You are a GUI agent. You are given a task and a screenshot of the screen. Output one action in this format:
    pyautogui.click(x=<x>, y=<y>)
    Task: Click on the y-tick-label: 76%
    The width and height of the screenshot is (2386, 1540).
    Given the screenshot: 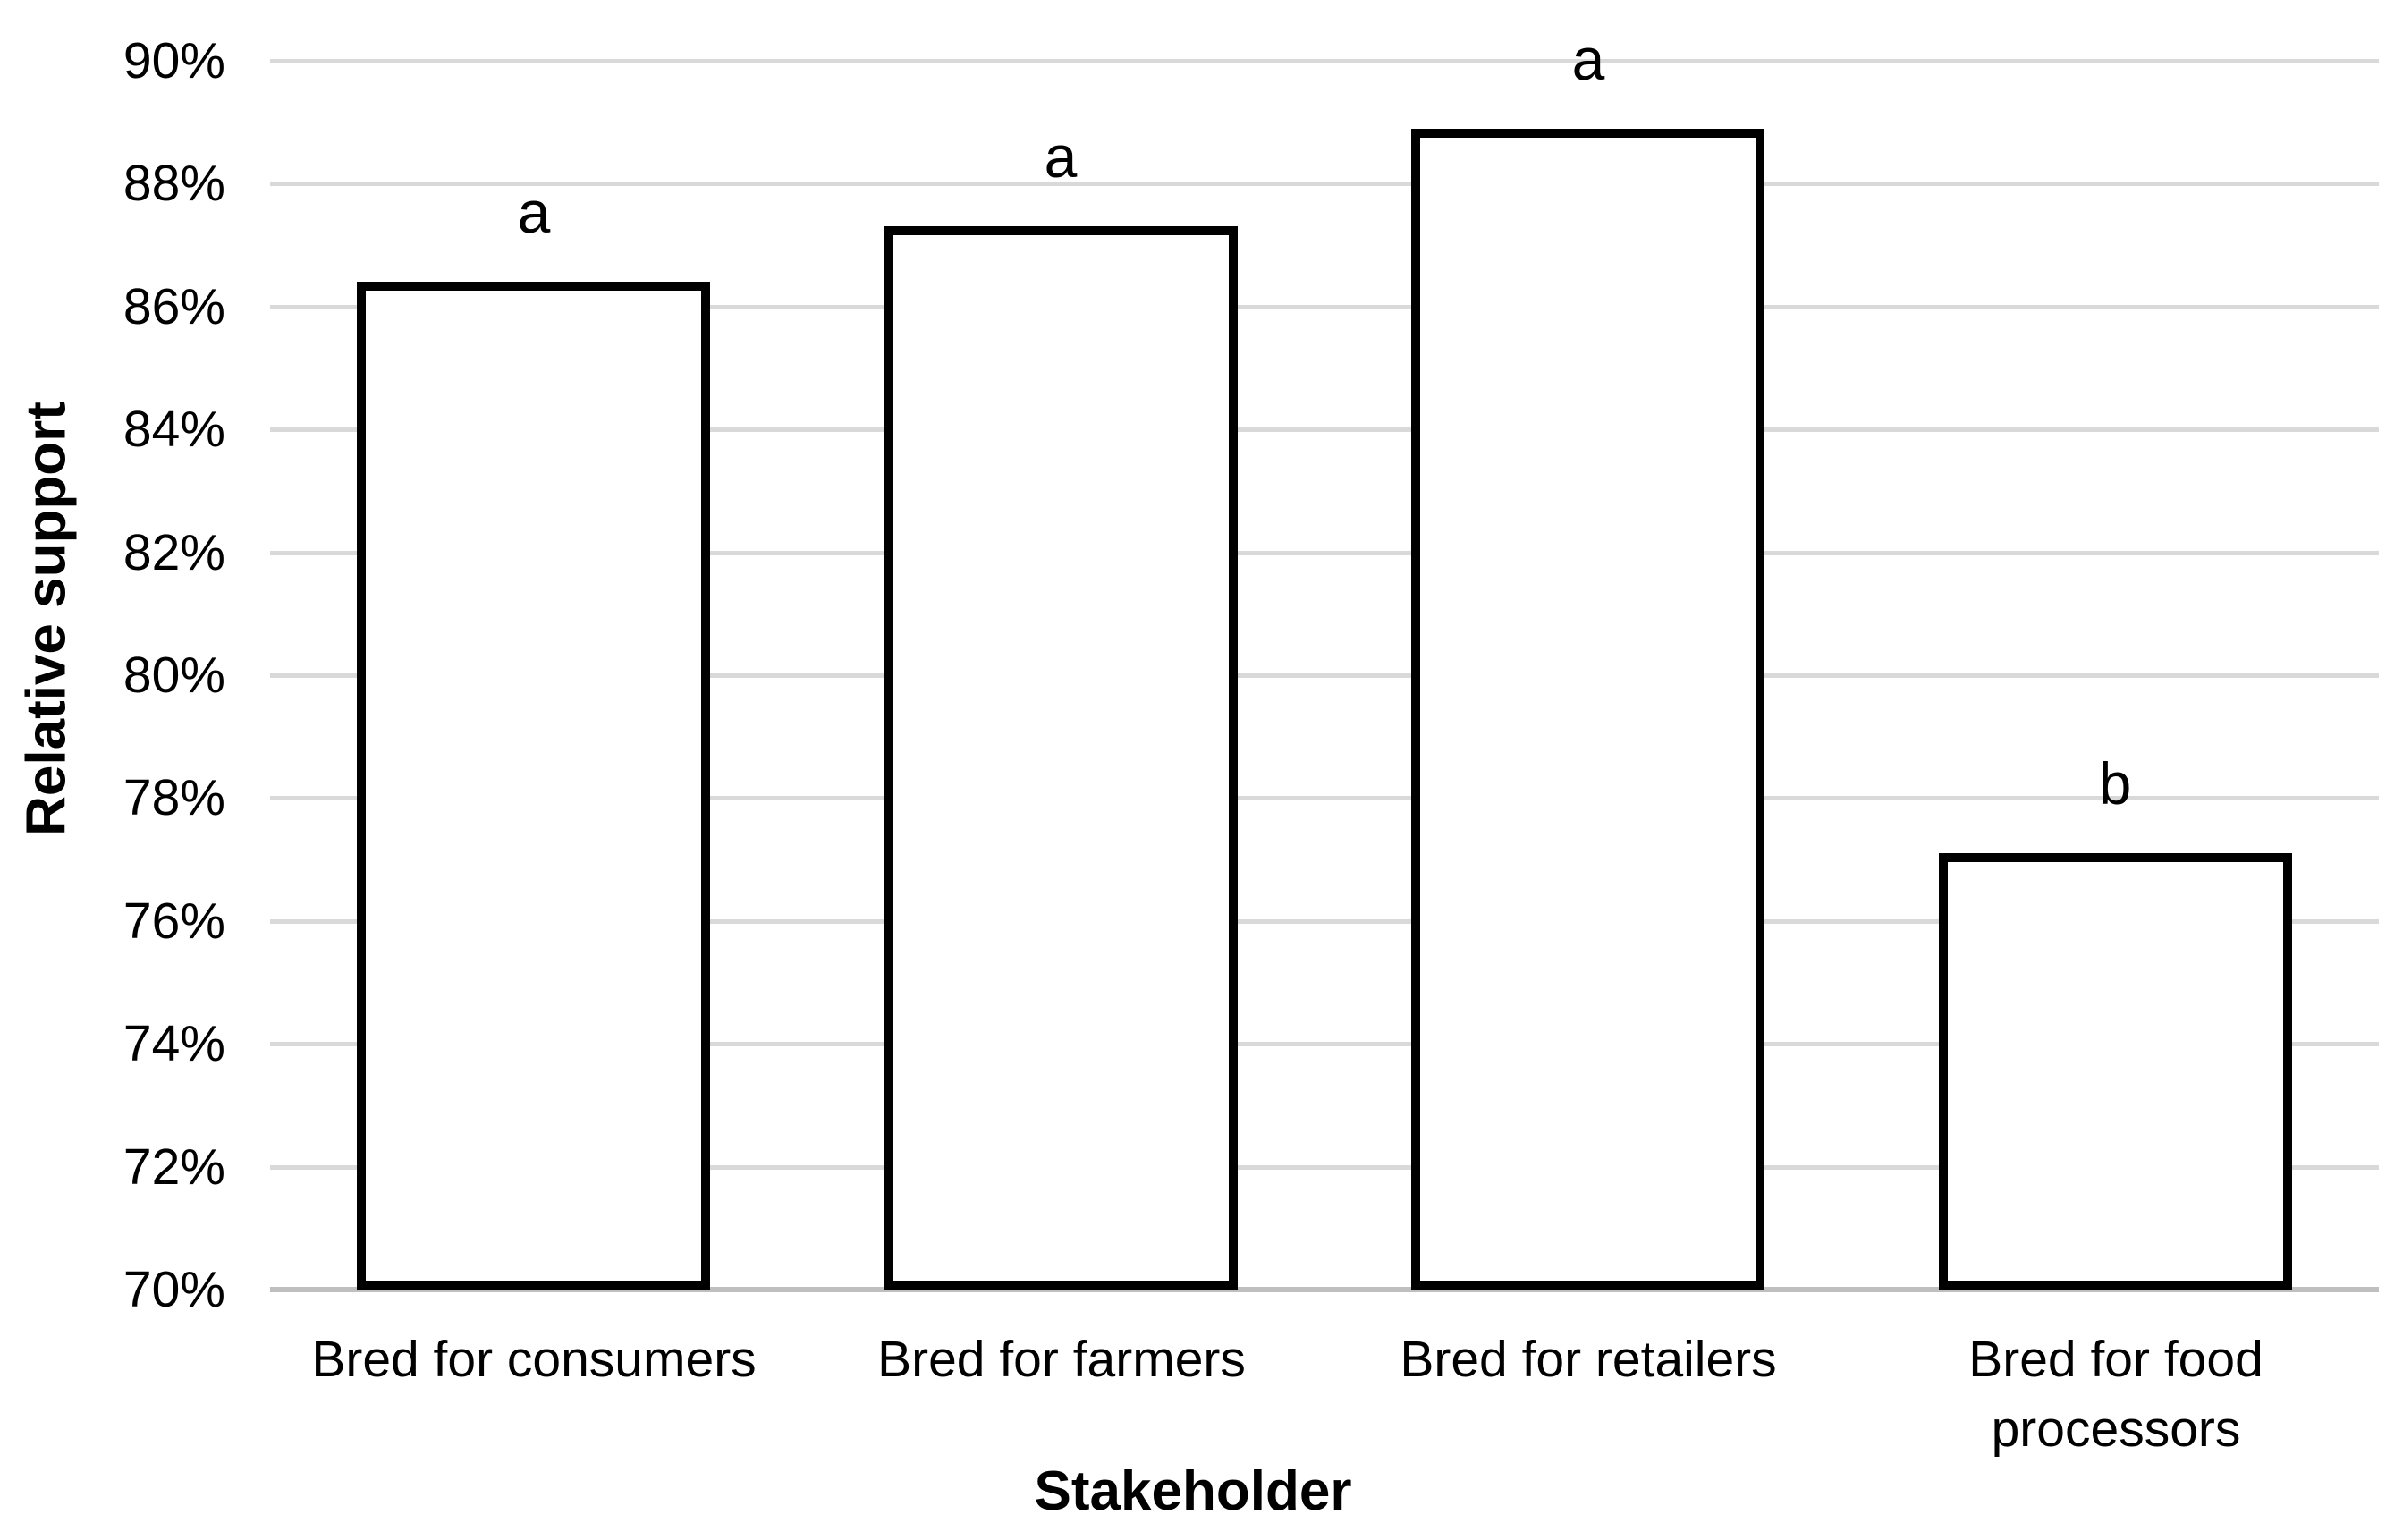 What is the action you would take?
    pyautogui.click(x=174, y=921)
    